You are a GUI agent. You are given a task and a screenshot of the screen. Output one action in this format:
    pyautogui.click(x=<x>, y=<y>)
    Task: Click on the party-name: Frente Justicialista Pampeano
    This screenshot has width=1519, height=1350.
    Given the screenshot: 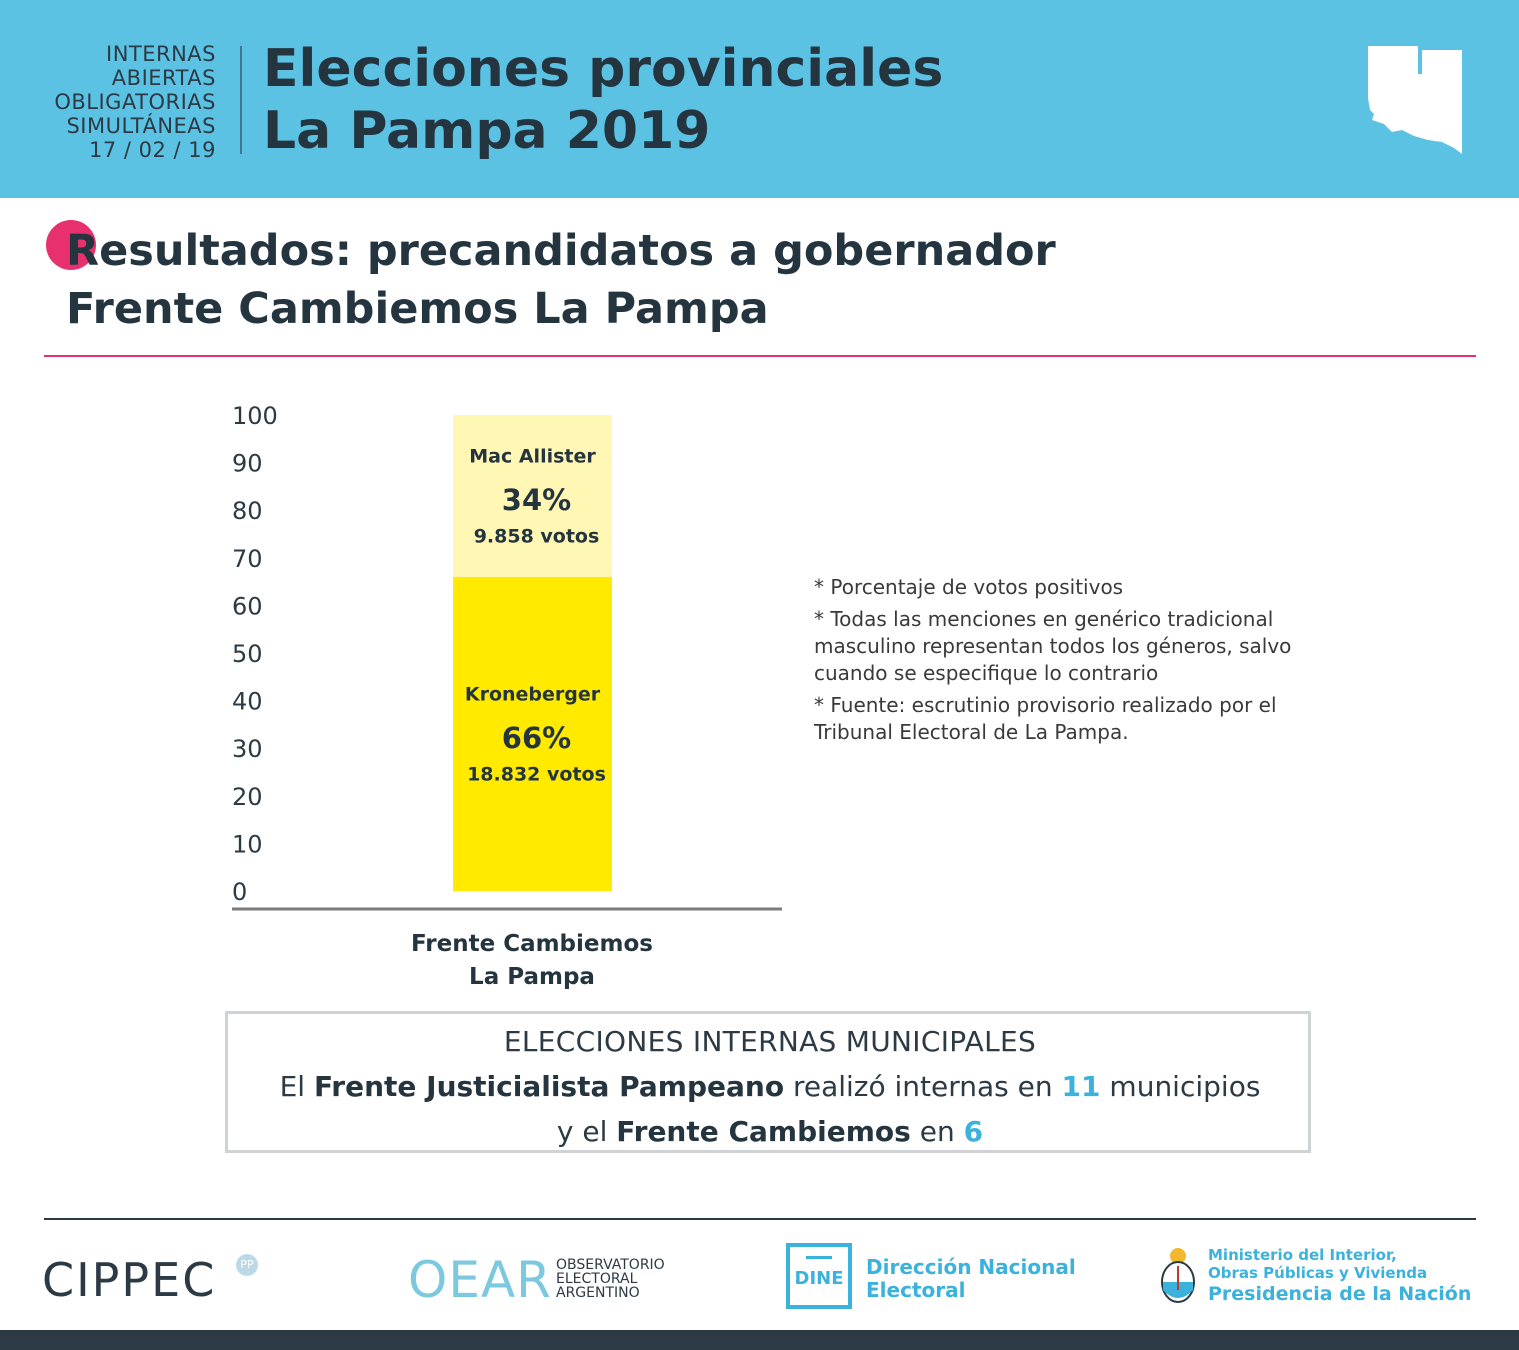 What is the action you would take?
    pyautogui.click(x=549, y=1086)
    